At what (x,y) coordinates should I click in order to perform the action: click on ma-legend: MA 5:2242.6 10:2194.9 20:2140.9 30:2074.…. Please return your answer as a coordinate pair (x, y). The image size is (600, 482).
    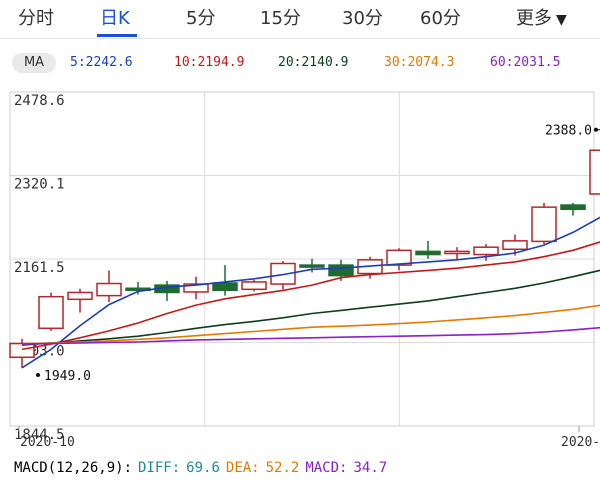
    Looking at the image, I should click on (300, 63).